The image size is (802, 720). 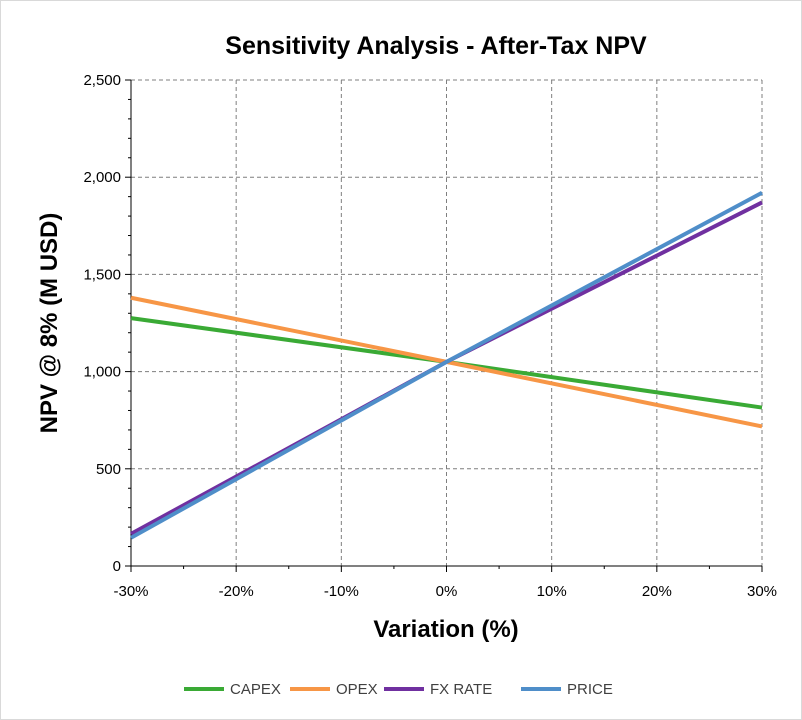 I want to click on x-tick-label: -20%, so click(x=236, y=591).